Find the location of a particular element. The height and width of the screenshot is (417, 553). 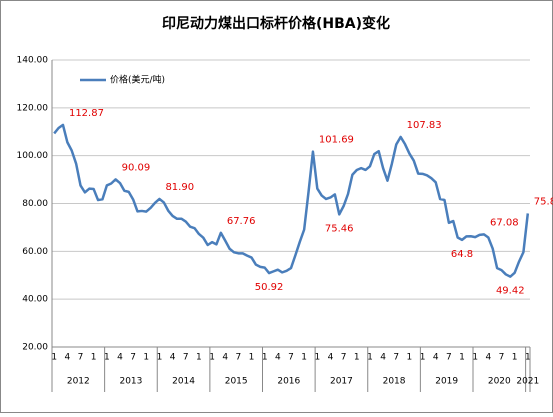

year-label: 2021 is located at coordinates (527, 382).